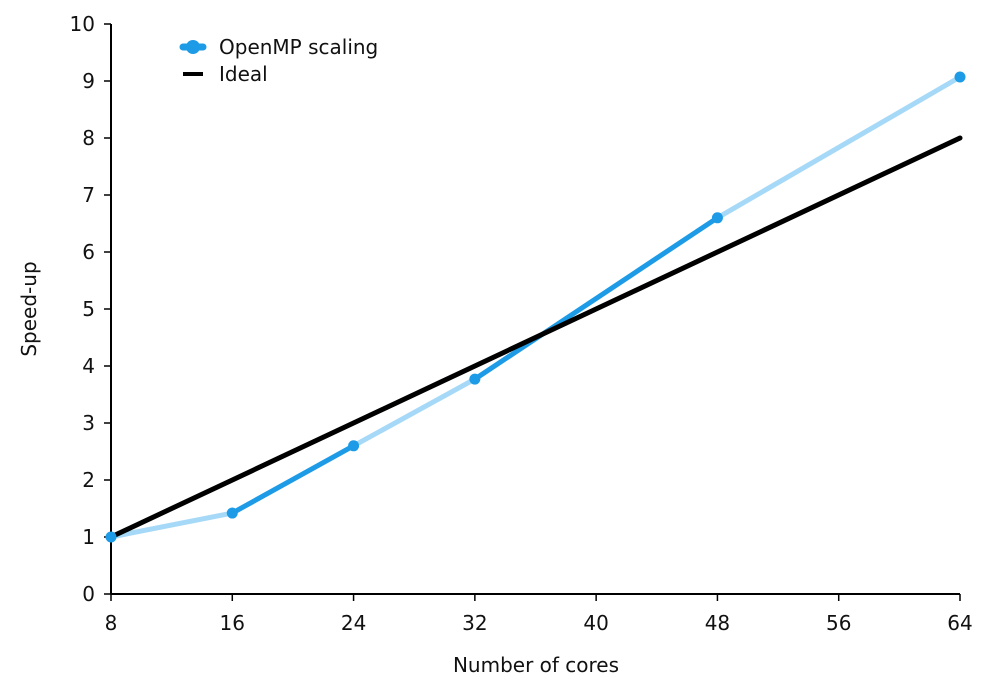 Image resolution: width=1000 pixels, height=700 pixels. What do you see at coordinates (88, 138) in the screenshot?
I see `y-tick-label: 8` at bounding box center [88, 138].